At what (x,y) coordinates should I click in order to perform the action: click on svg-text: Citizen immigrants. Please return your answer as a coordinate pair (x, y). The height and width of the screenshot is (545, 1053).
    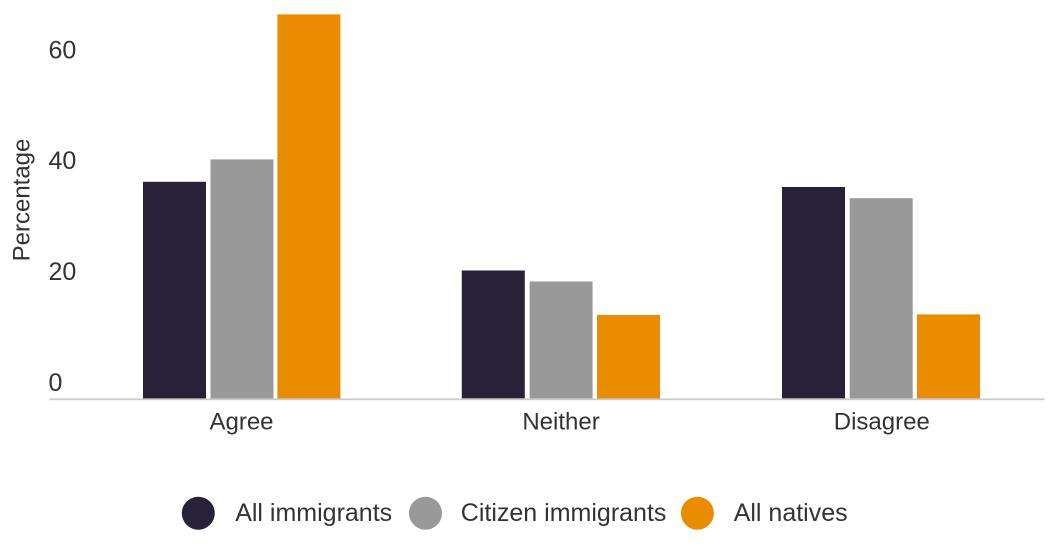
    Looking at the image, I should click on (564, 513).